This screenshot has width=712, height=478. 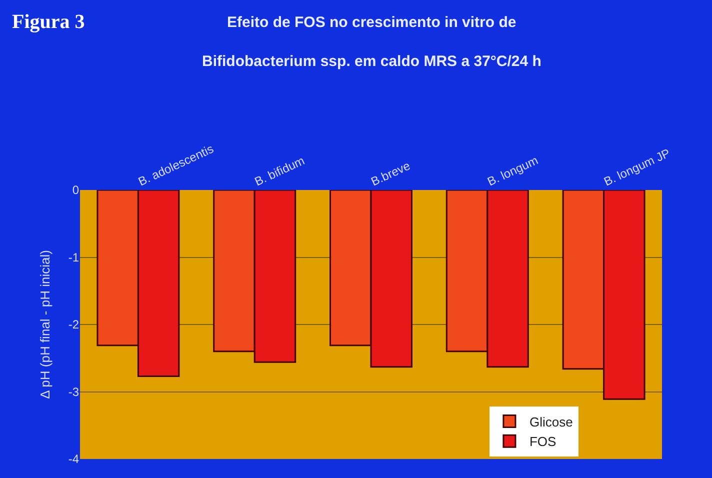 What do you see at coordinates (44, 324) in the screenshot?
I see `y-axis-title: Δ pH (pH final - pH inicial)` at bounding box center [44, 324].